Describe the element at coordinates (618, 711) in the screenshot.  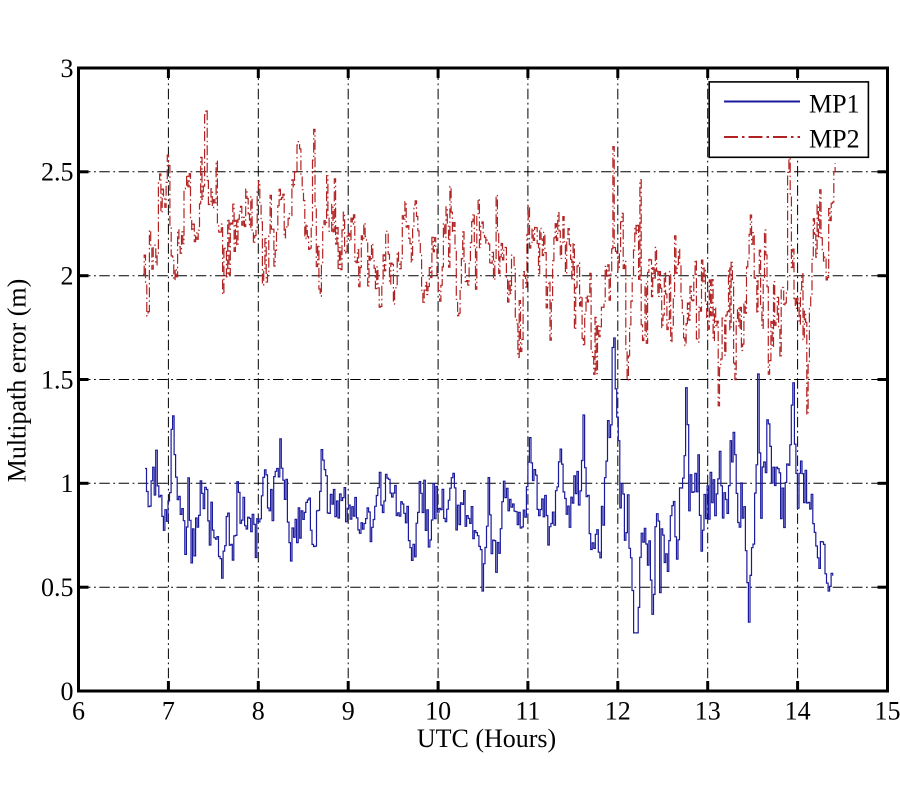
I see `svg-text: 12` at that location.